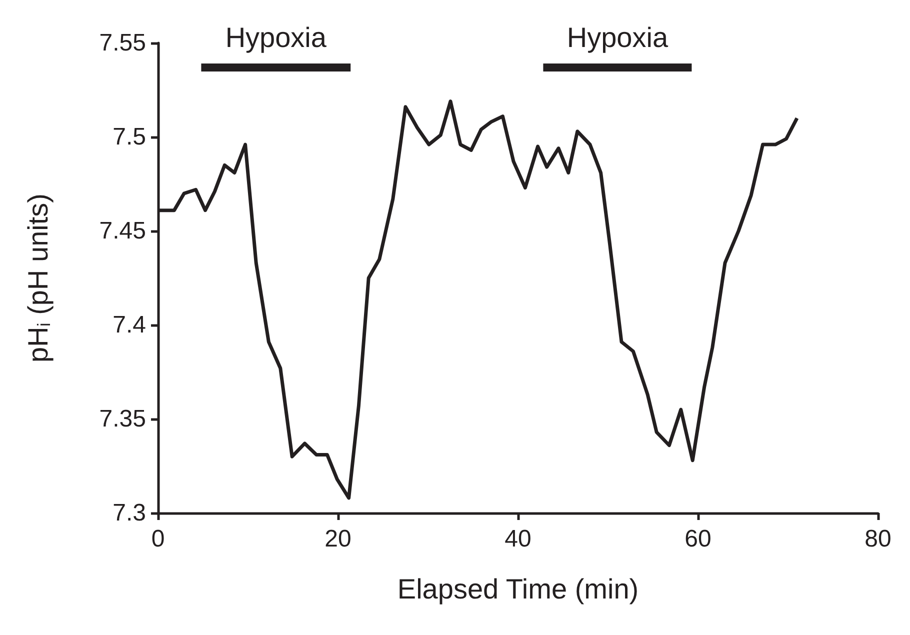 Image resolution: width=910 pixels, height=635 pixels. Describe the element at coordinates (129, 325) in the screenshot. I see `y-tick-label: 7.4` at that location.